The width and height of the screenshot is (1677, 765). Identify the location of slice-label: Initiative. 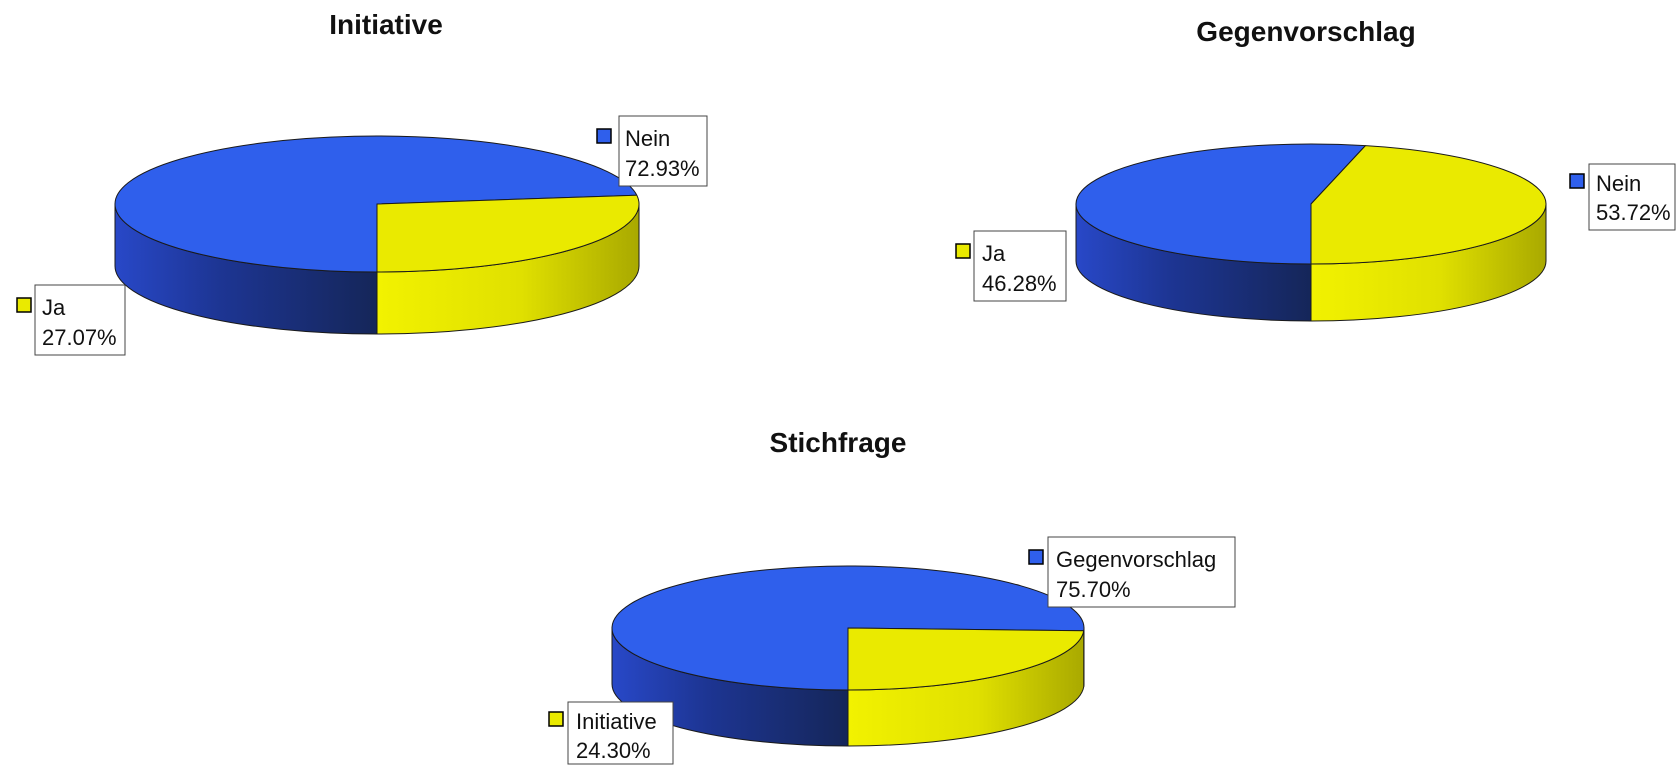
(616, 721).